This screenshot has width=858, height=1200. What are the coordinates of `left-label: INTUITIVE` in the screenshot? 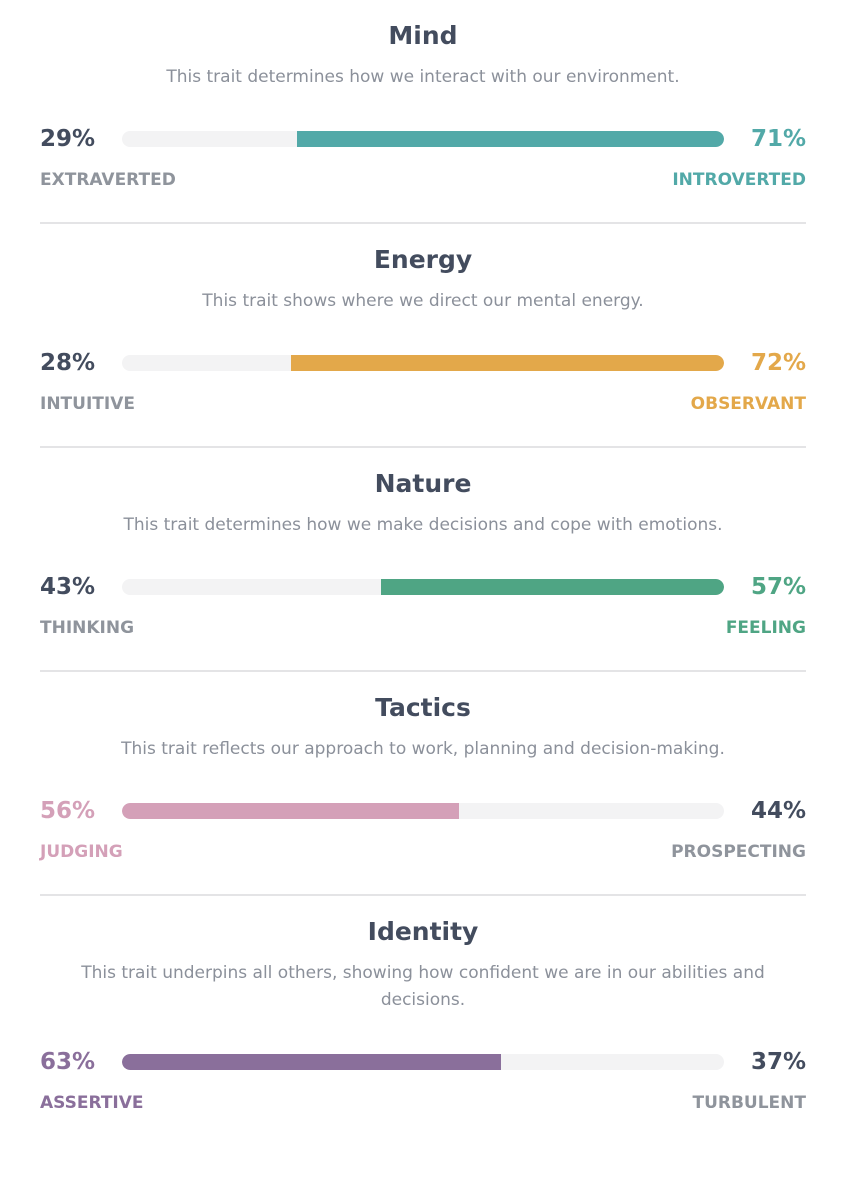 It's located at (87, 404).